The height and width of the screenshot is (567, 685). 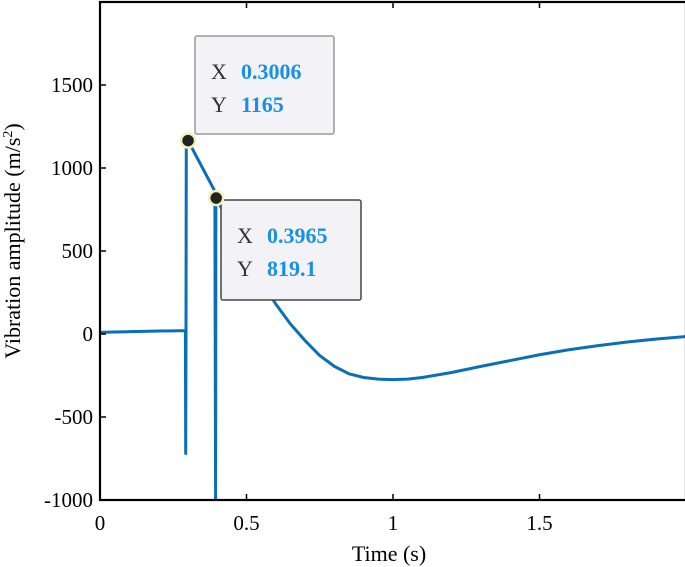 I want to click on datatip-2-x-key: X, so click(x=245, y=235).